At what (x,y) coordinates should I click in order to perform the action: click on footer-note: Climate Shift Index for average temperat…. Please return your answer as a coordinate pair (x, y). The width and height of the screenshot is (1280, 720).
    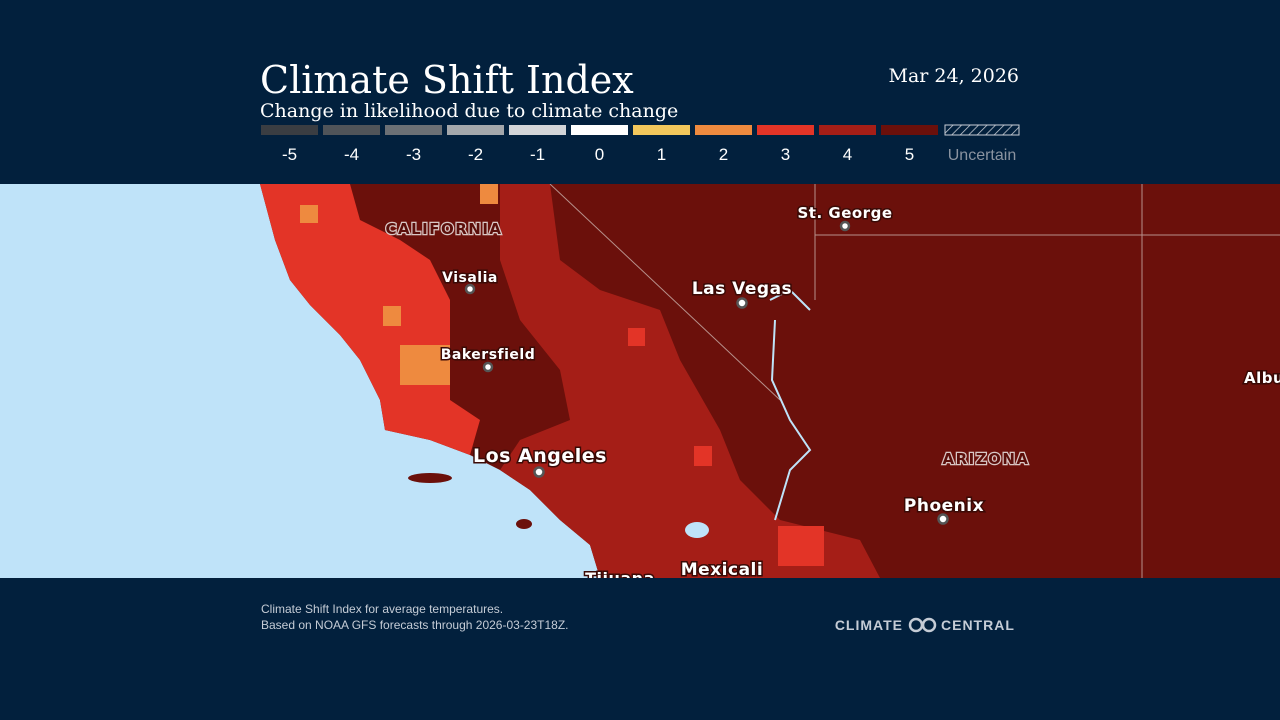
    Looking at the image, I should click on (382, 609).